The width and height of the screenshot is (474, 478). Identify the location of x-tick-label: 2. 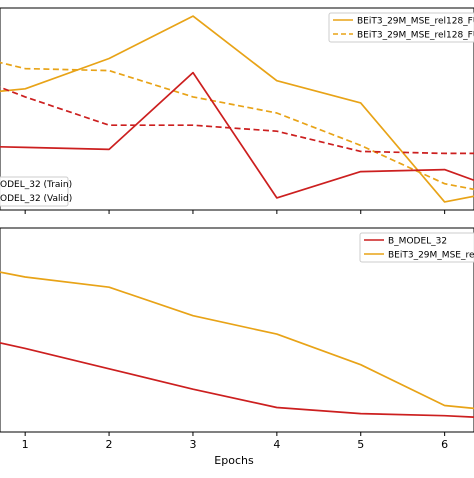
(109, 444).